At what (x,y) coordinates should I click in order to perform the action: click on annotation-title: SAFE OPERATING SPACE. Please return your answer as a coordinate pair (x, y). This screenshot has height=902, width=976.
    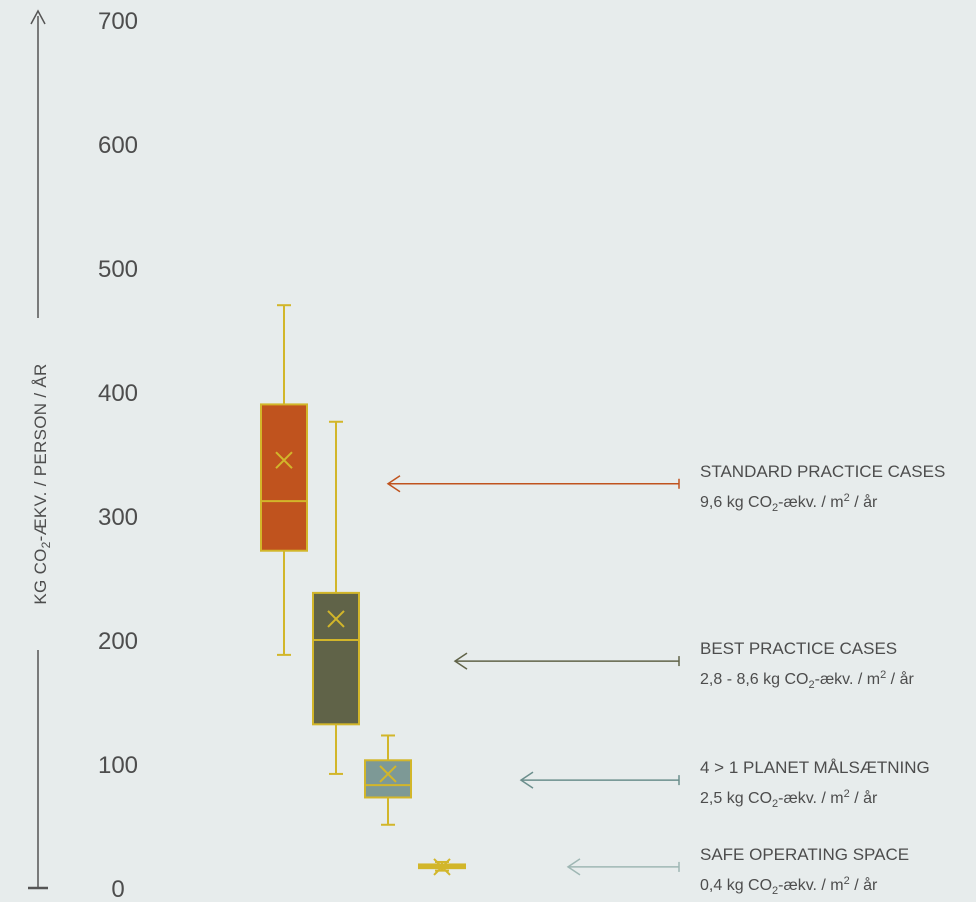
    Looking at the image, I should click on (804, 854).